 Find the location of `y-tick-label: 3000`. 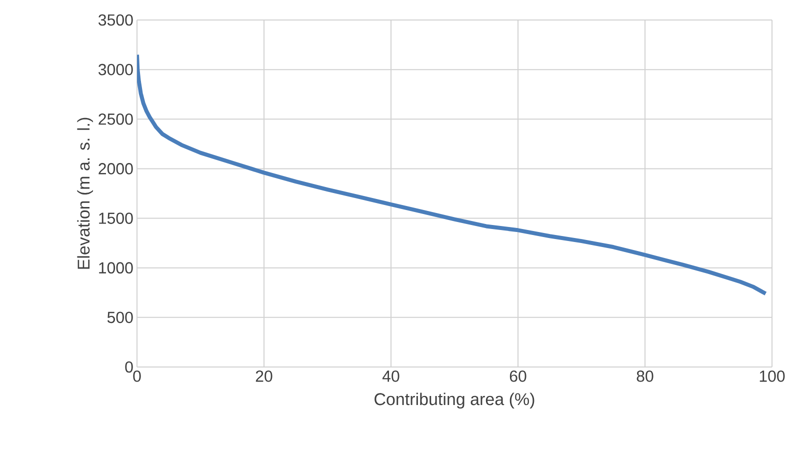

y-tick-label: 3000 is located at coordinates (115, 70).